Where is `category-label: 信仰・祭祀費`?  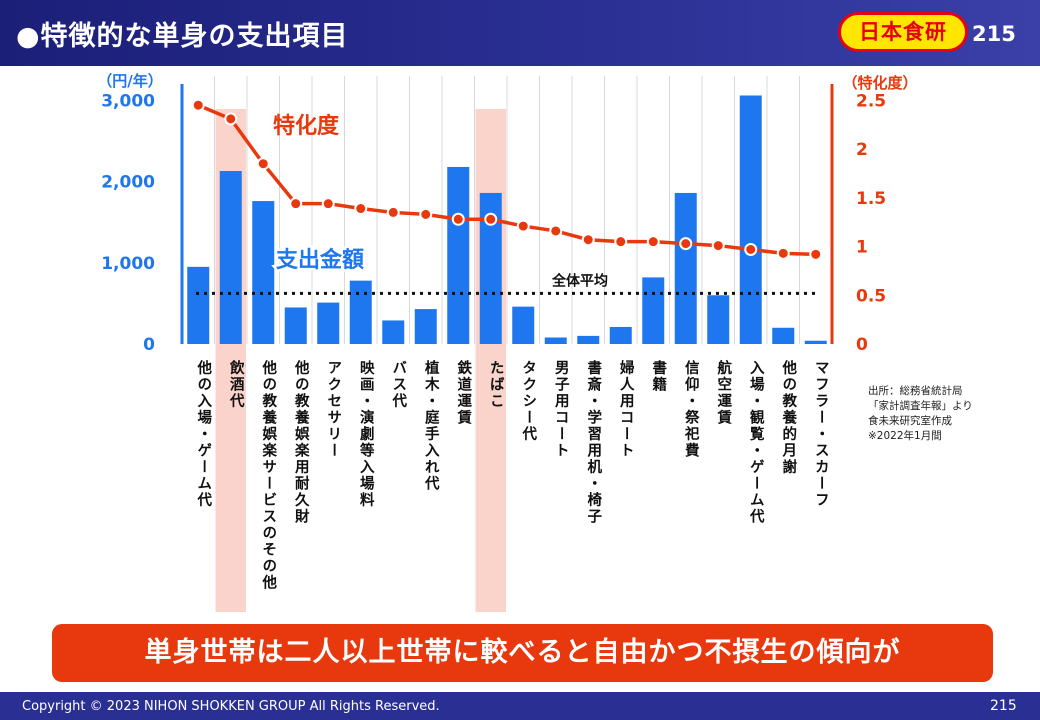 category-label: 信仰・祭祀費 is located at coordinates (691, 409).